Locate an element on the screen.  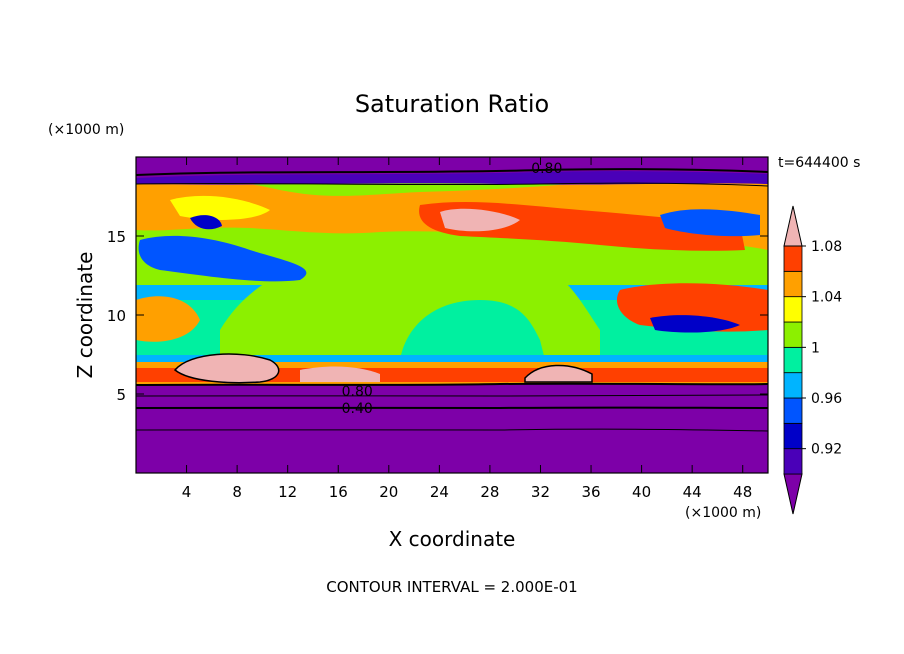
colorbar-label: 1 is located at coordinates (815, 348).